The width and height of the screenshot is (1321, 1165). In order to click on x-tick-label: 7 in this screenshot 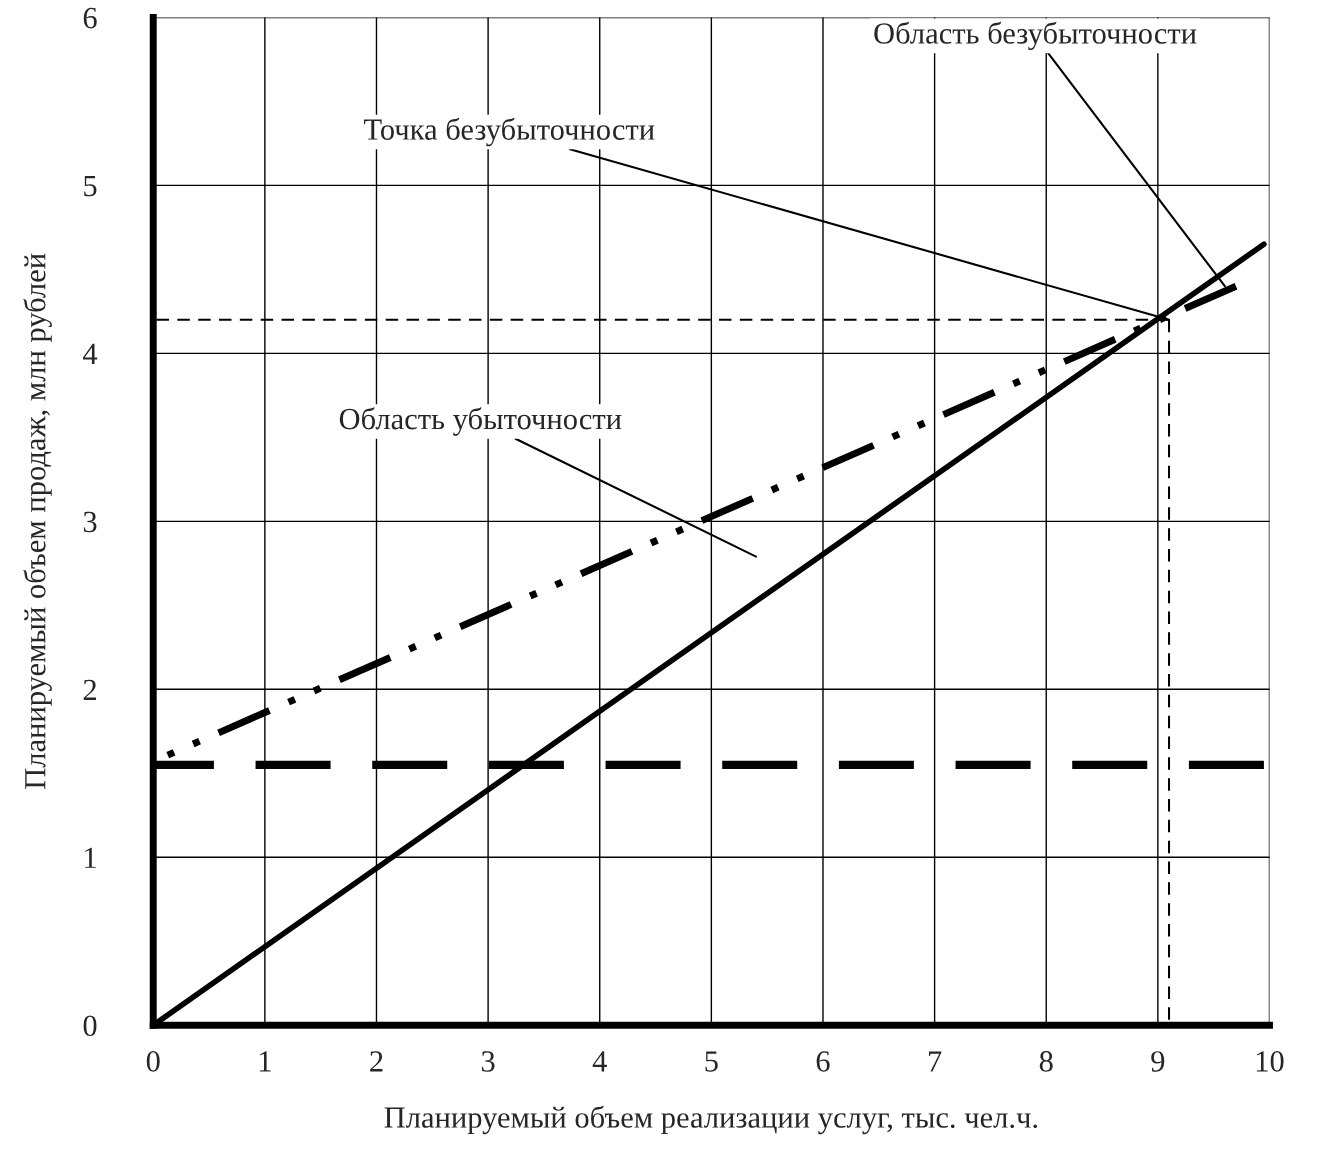, I will do `click(935, 1061)`.